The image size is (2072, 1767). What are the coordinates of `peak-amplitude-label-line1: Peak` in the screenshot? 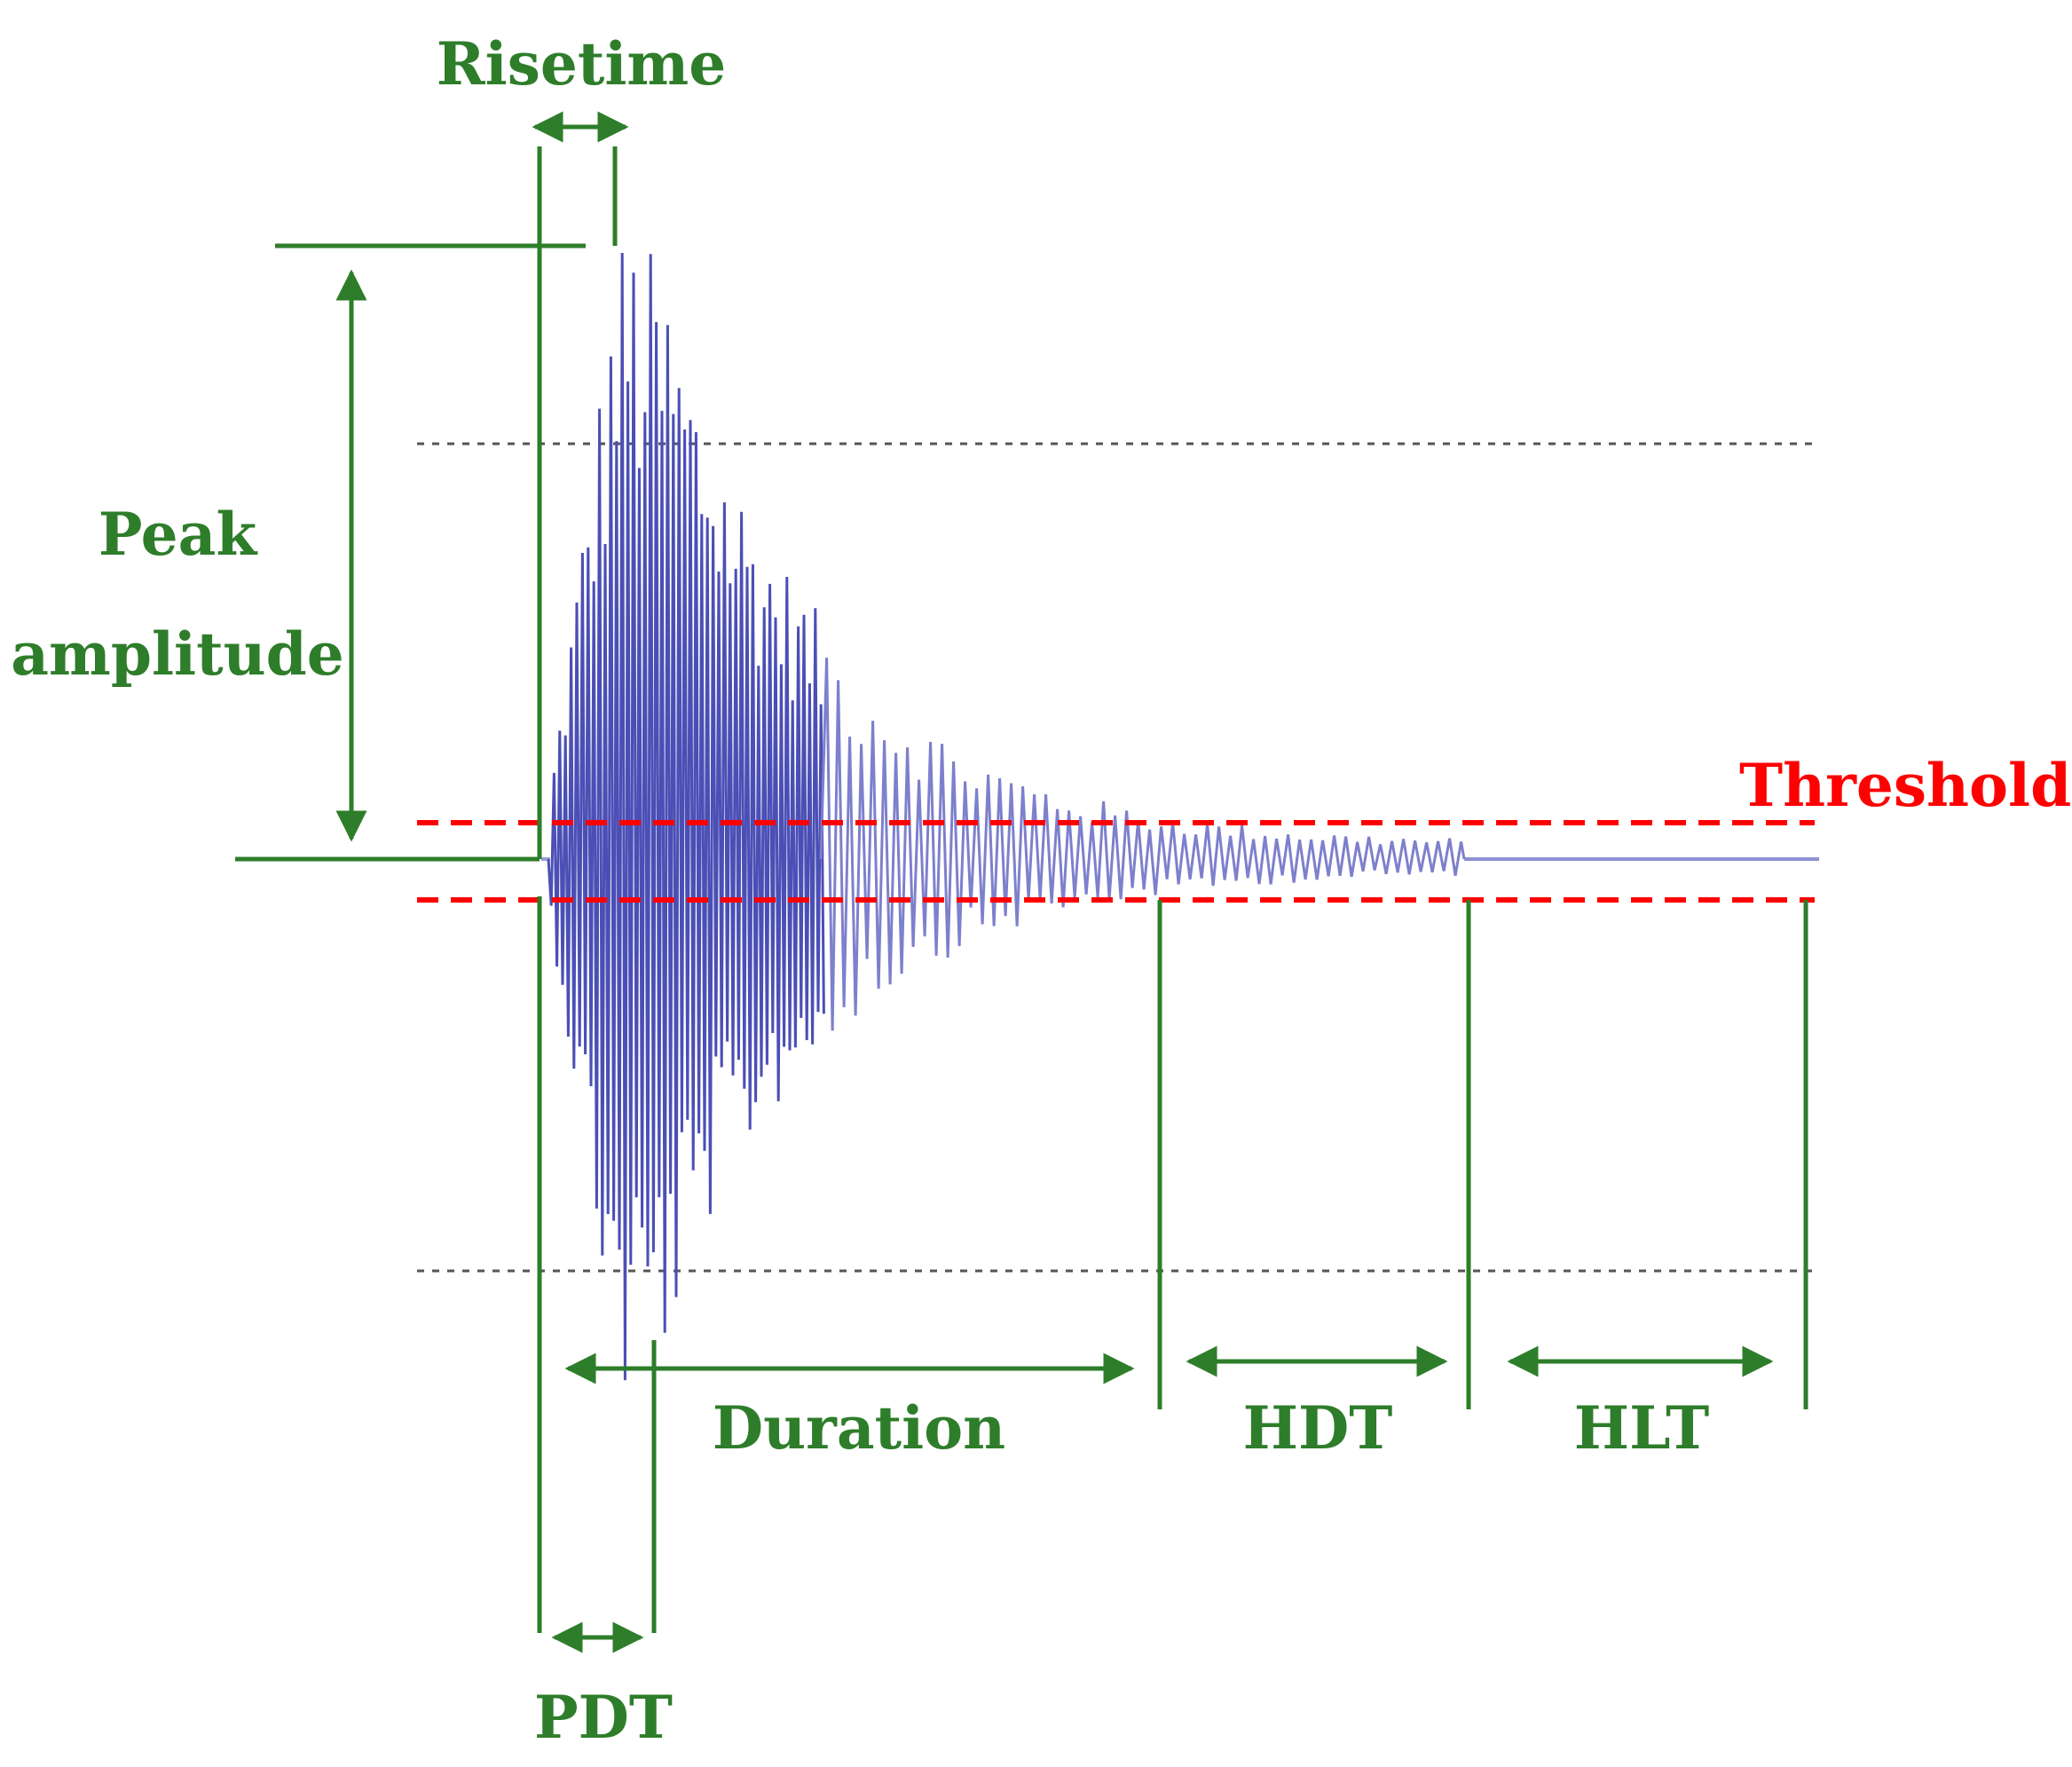 It's located at (178, 535).